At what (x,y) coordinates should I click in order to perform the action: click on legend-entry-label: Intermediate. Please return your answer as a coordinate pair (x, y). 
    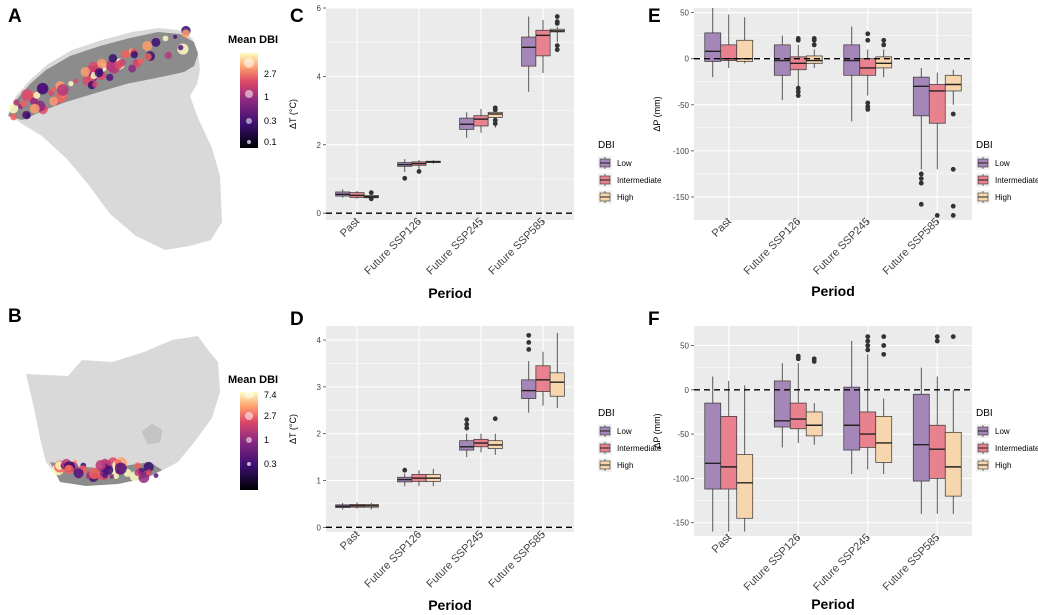
    Looking at the image, I should click on (639, 180).